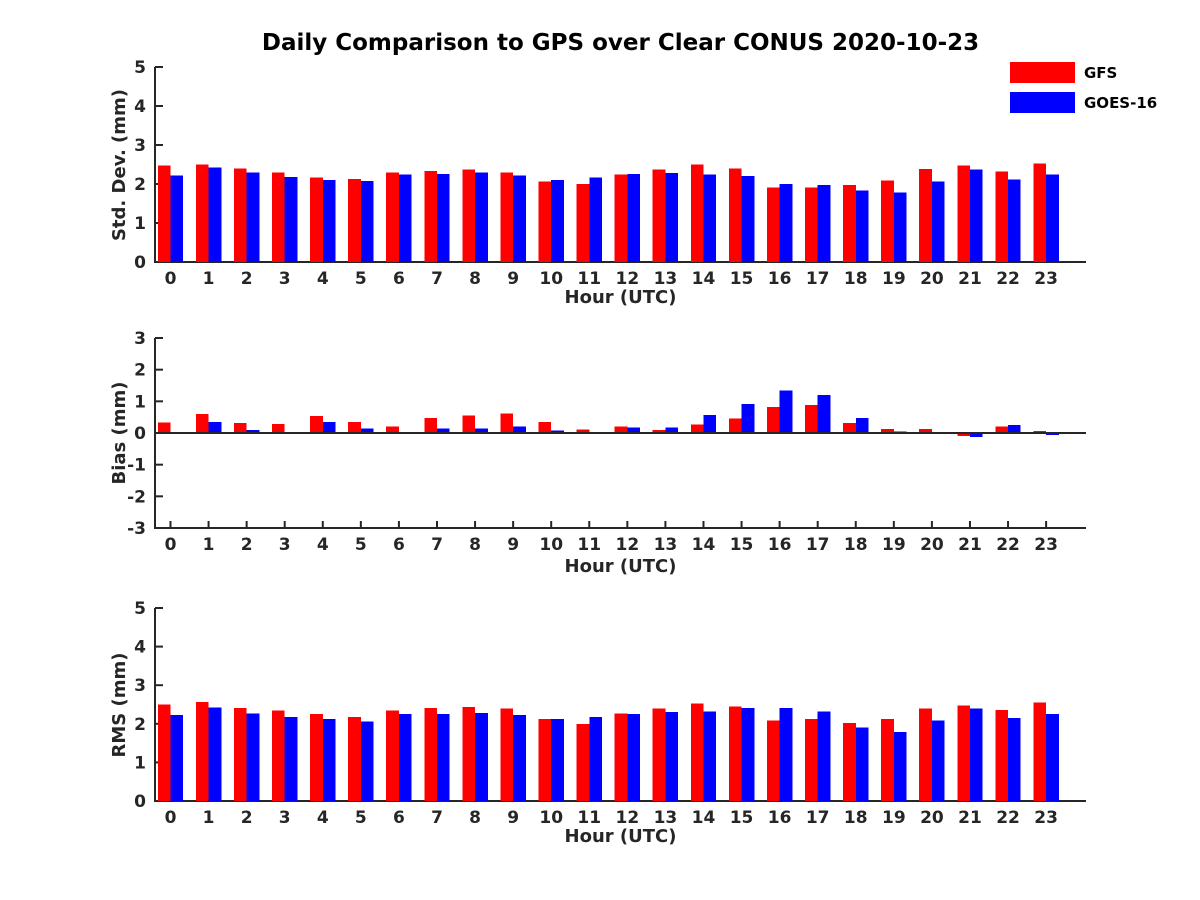 The width and height of the screenshot is (1200, 900). Describe the element at coordinates (291, 758) in the screenshot. I see `bar-goes16-h3` at that location.